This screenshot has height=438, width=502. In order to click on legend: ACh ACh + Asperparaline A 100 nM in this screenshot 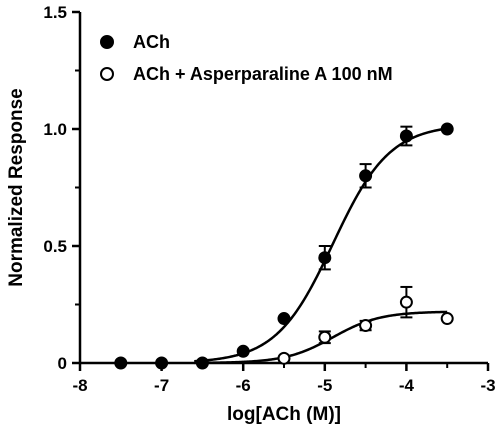, I will do `click(246, 58)`.